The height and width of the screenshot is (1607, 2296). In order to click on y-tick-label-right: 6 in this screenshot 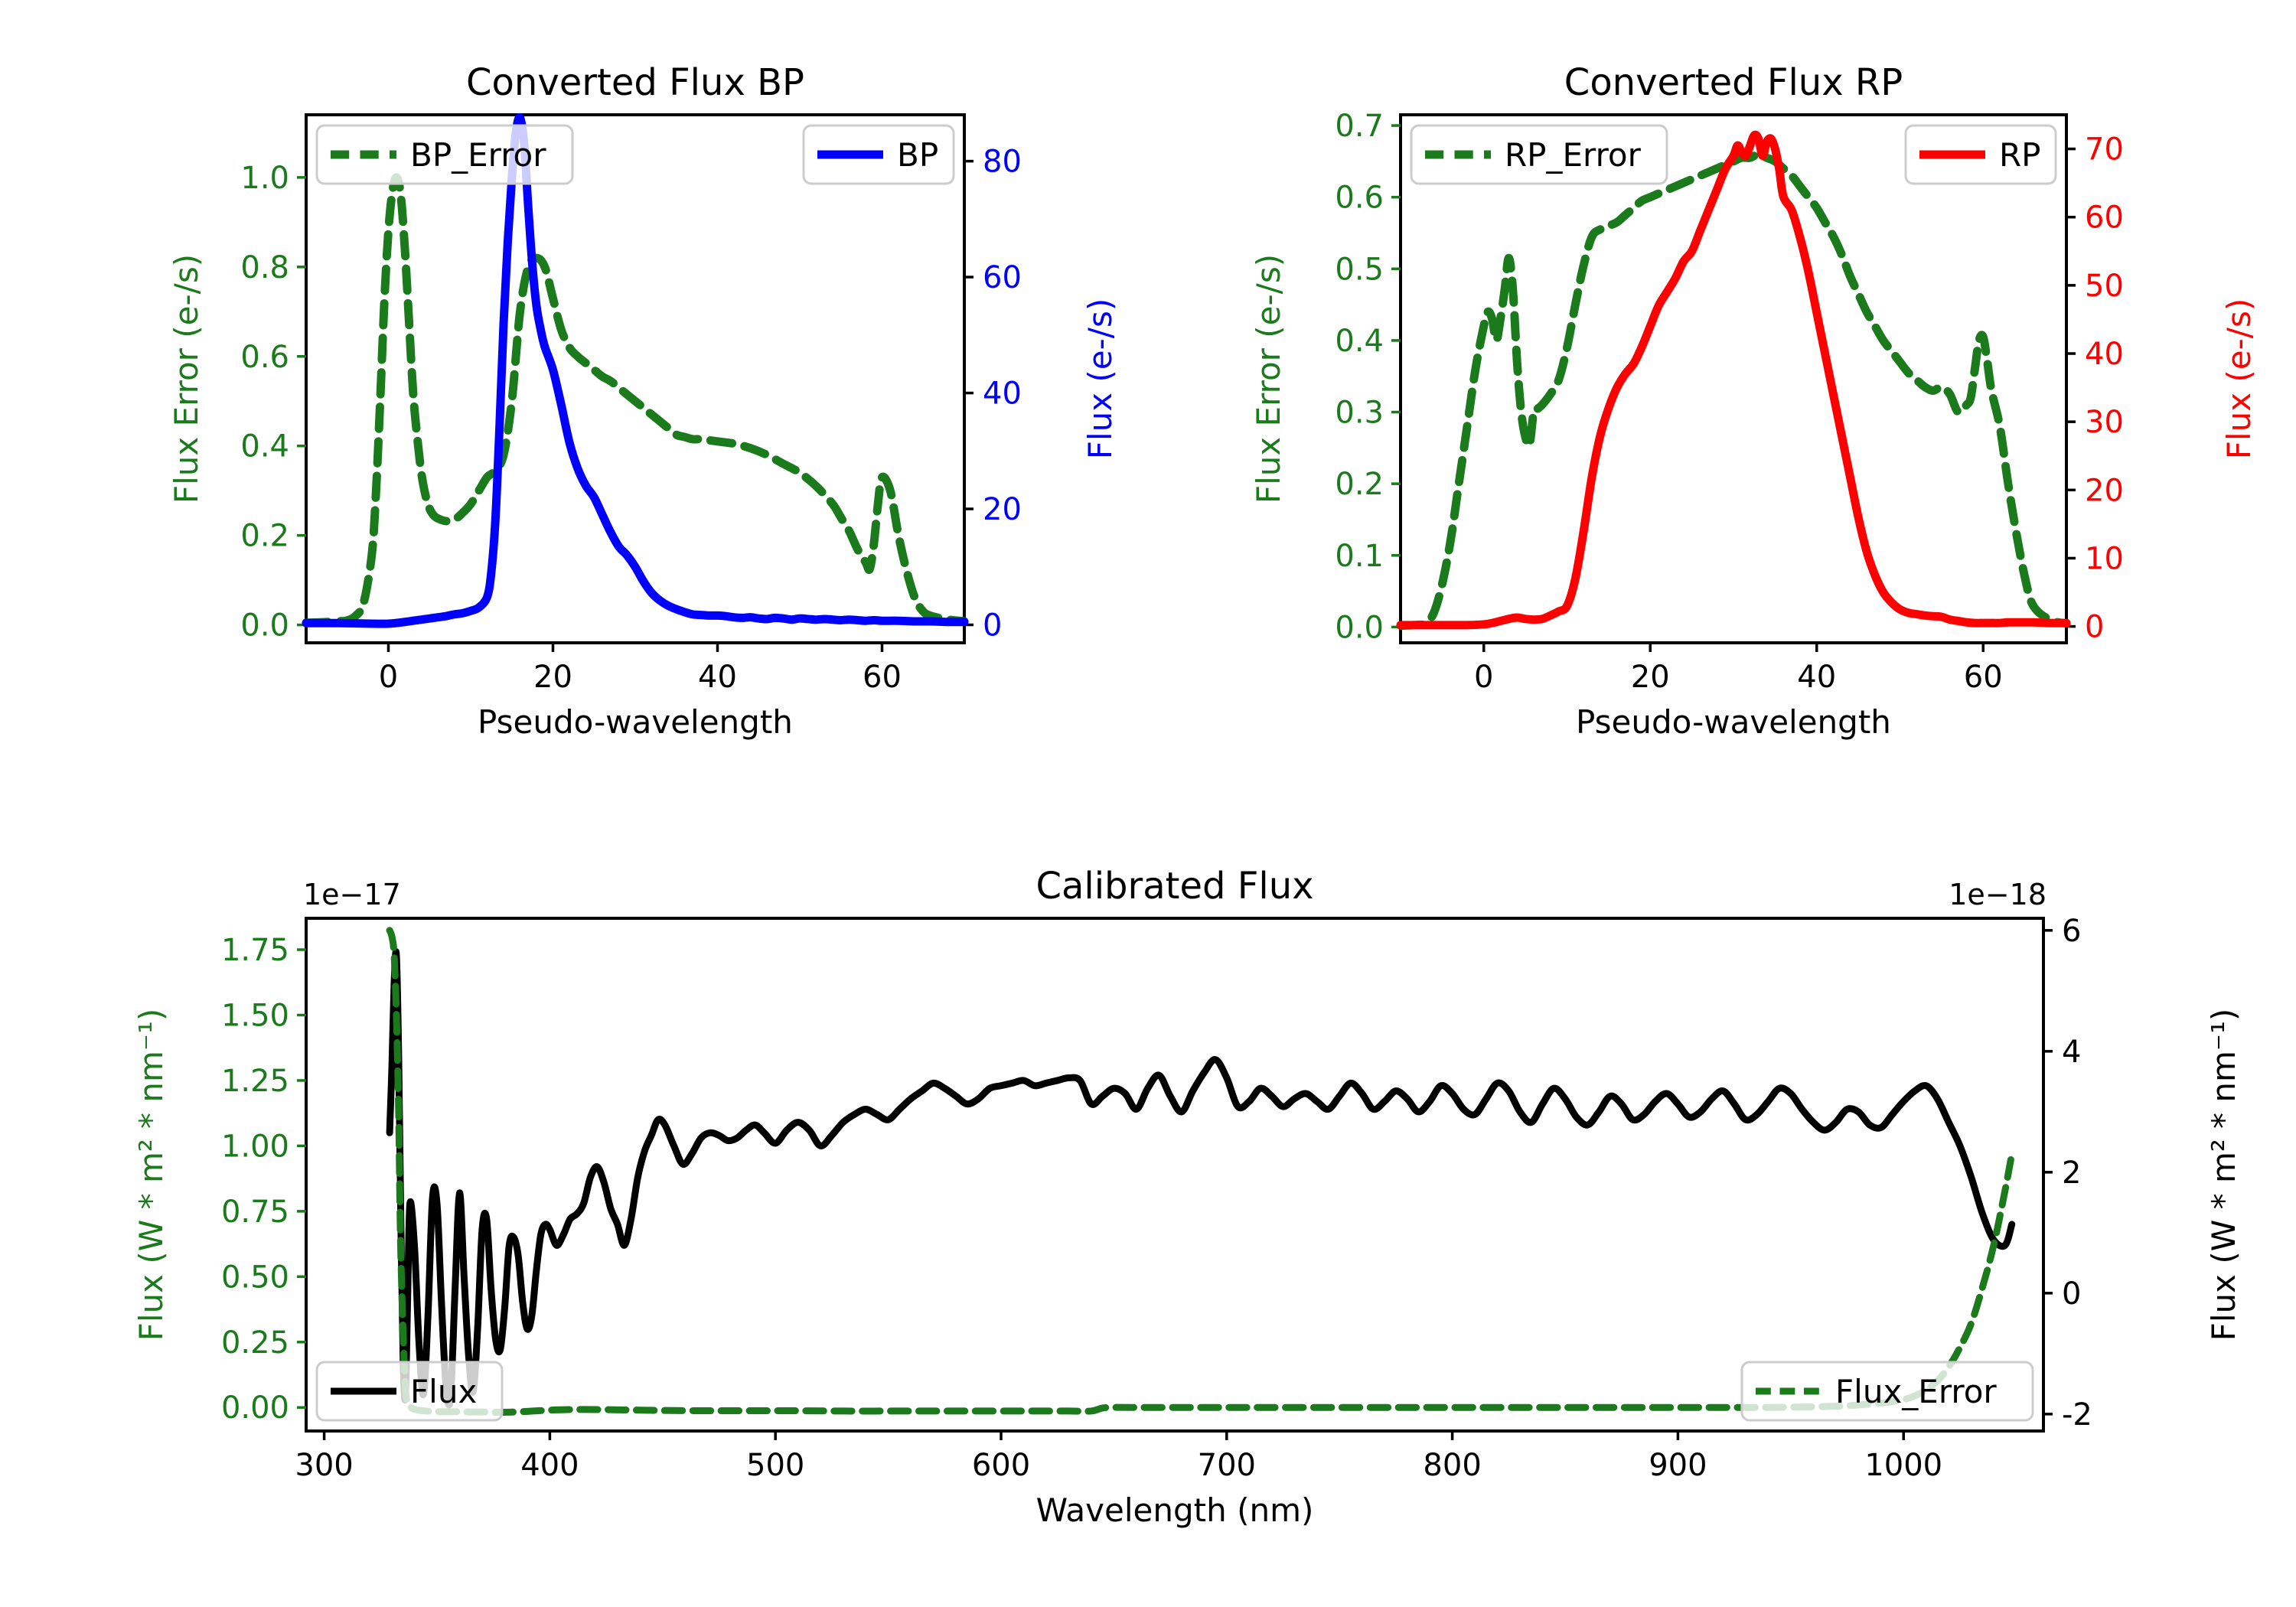, I will do `click(2071, 931)`.